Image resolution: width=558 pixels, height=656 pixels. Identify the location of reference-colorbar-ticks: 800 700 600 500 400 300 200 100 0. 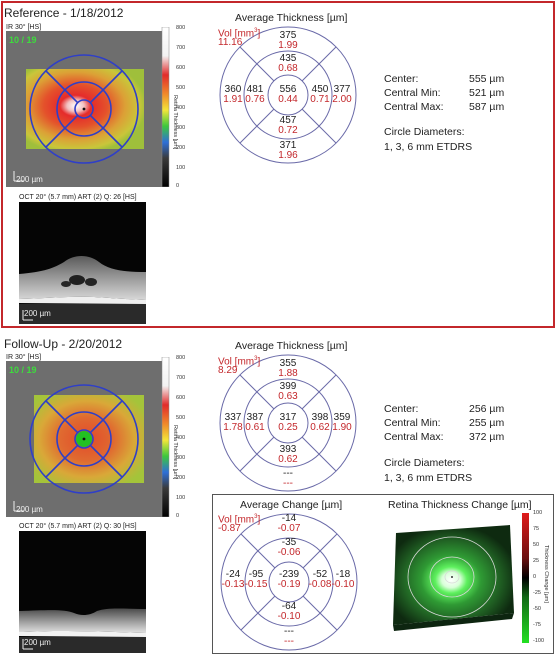
(183, 107).